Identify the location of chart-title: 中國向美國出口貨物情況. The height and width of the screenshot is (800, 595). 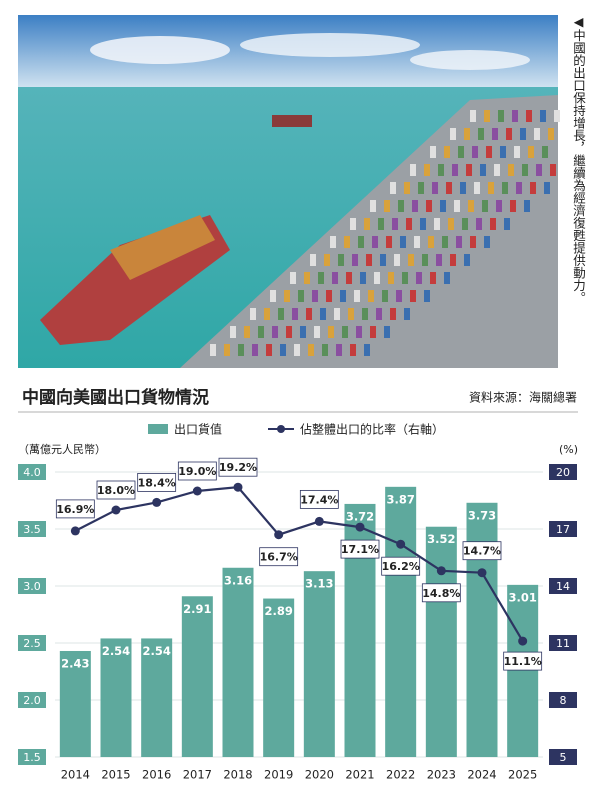
(115, 397).